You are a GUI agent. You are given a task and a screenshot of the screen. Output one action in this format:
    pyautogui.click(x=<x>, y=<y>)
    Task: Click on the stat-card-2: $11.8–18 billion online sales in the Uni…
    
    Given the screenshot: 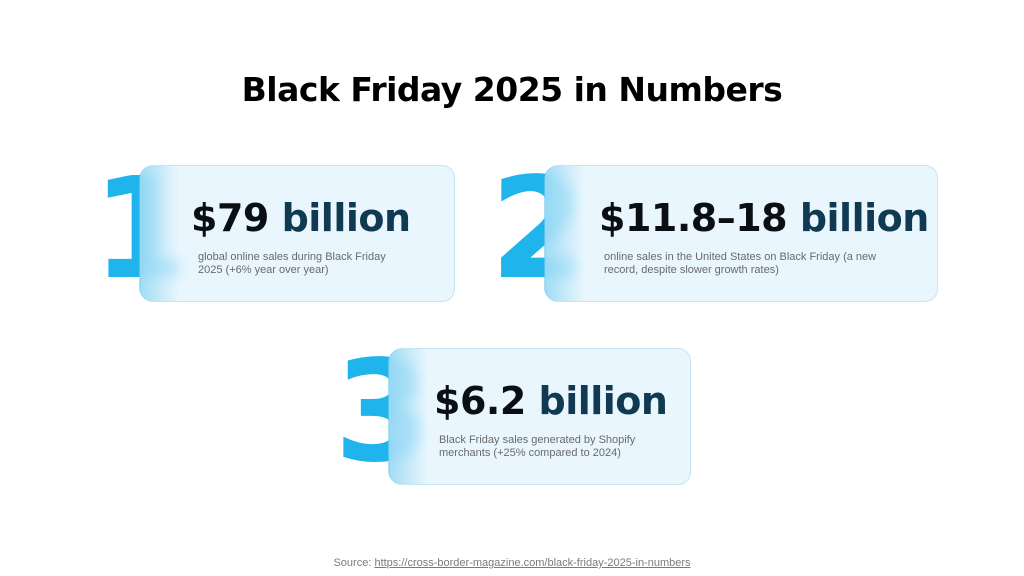 What is the action you would take?
    pyautogui.click(x=741, y=233)
    